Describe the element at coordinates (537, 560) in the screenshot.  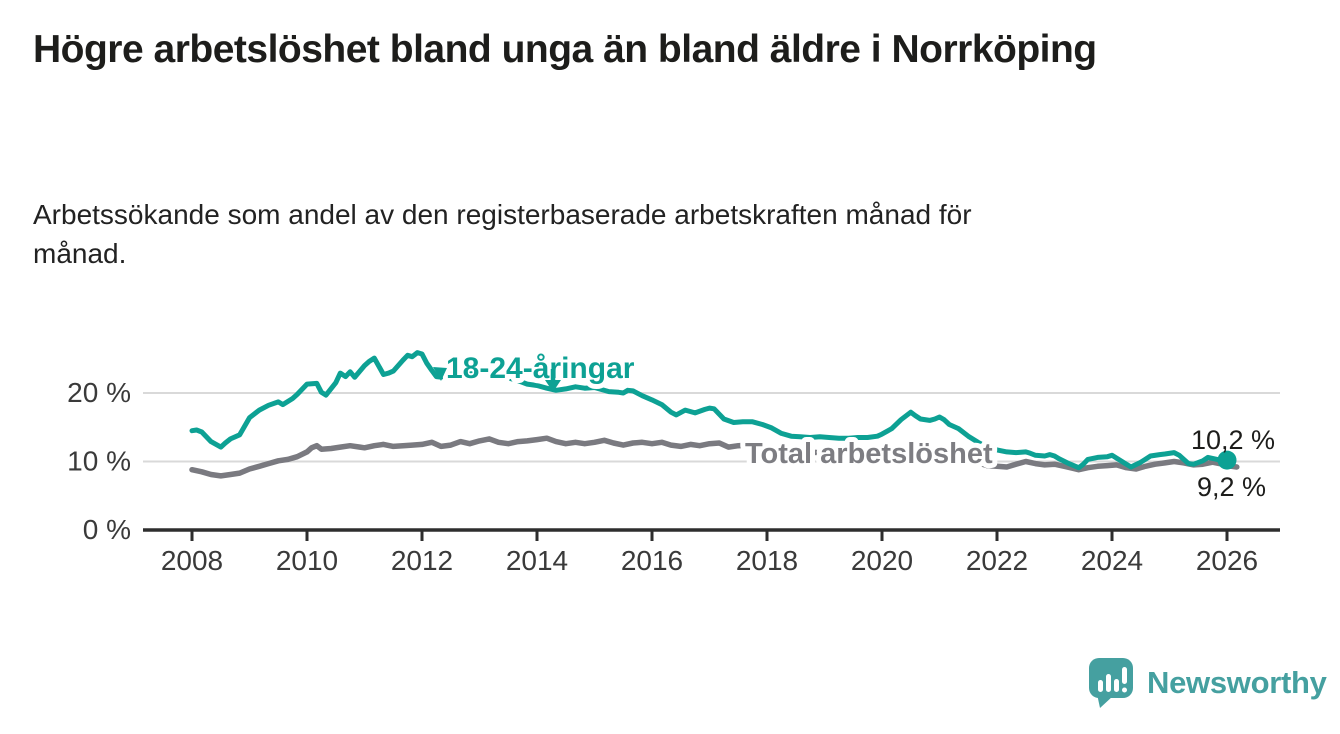
I see `x-tick-label-2014: 2014` at that location.